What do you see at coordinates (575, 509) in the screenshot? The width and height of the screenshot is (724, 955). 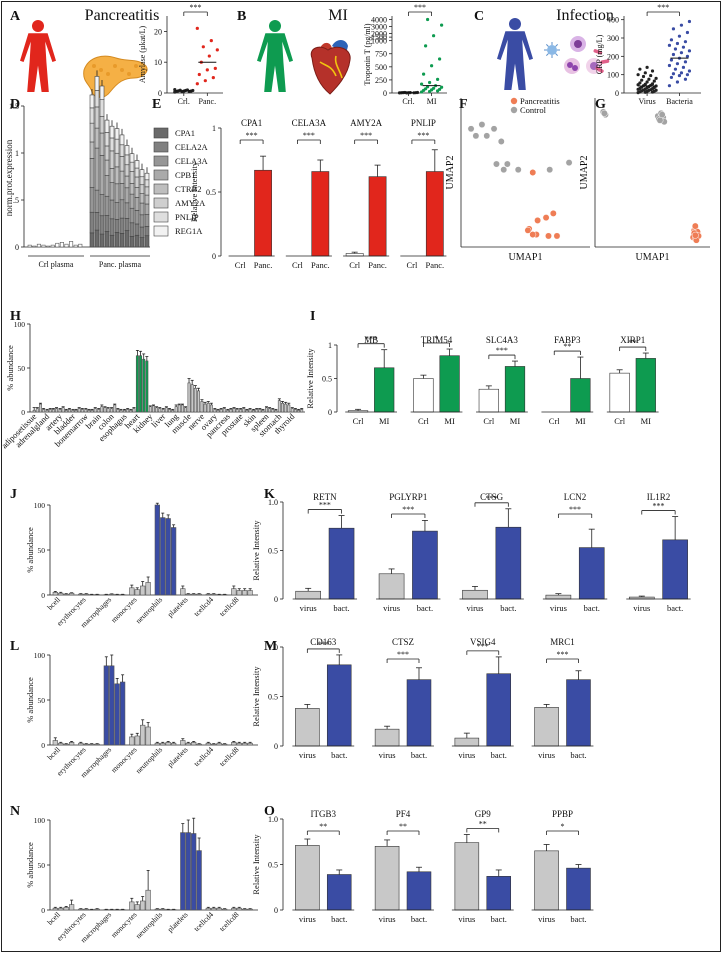 I see `panel-K-sig-label: ***` at bounding box center [575, 509].